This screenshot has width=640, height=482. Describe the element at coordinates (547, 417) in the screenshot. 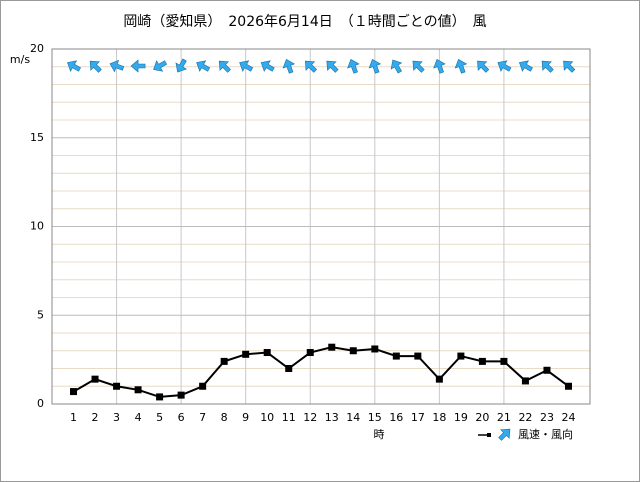

I see `x-tick-label: 23` at that location.